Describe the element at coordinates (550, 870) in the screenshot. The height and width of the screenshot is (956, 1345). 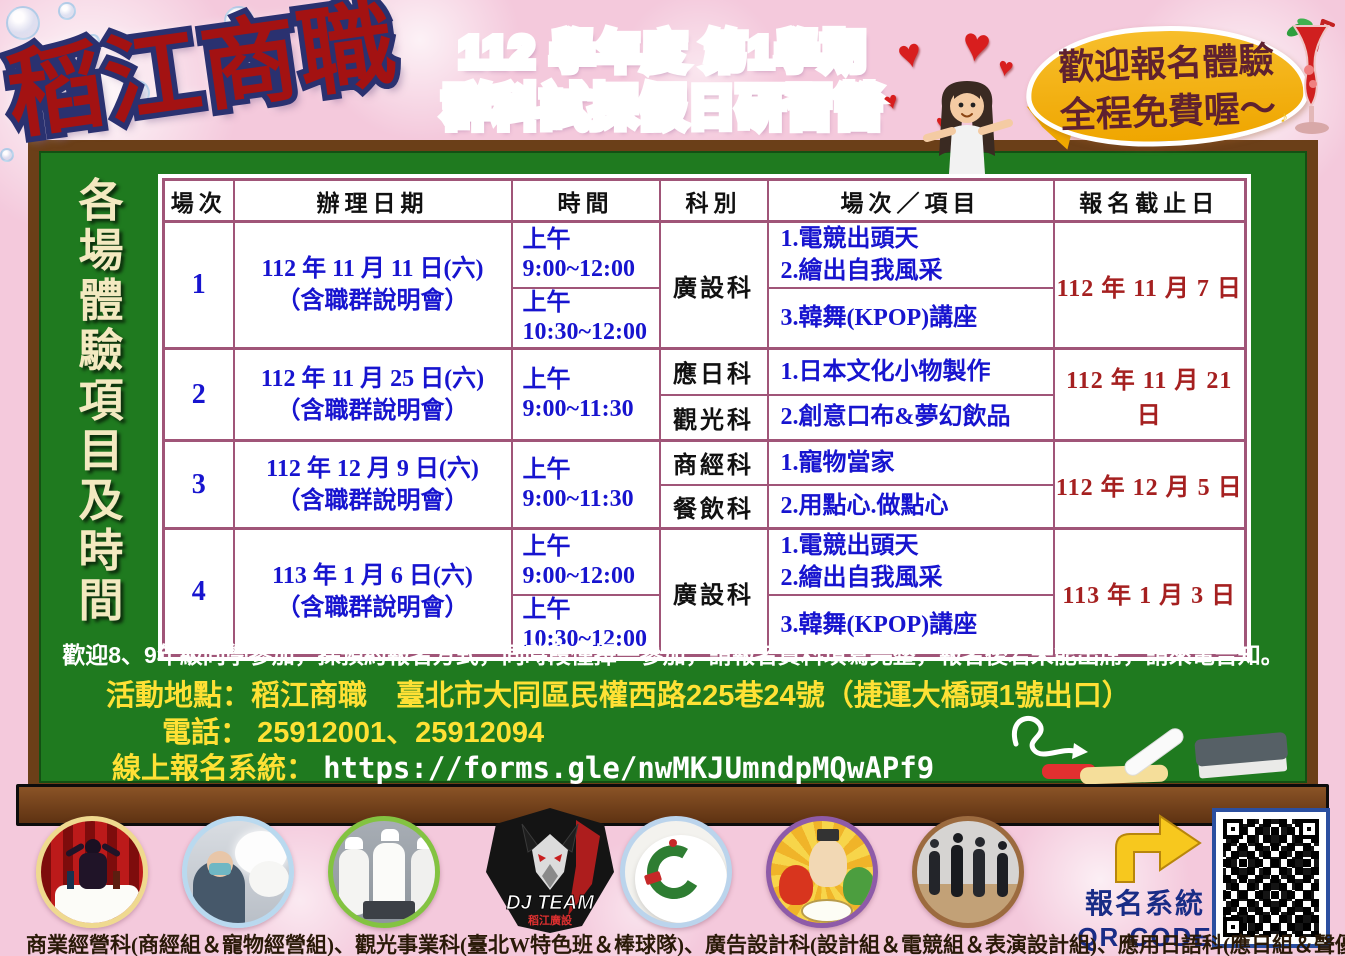
I see `dj-team-wolf-logo: DJ TEAM 稻江廣設` at that location.